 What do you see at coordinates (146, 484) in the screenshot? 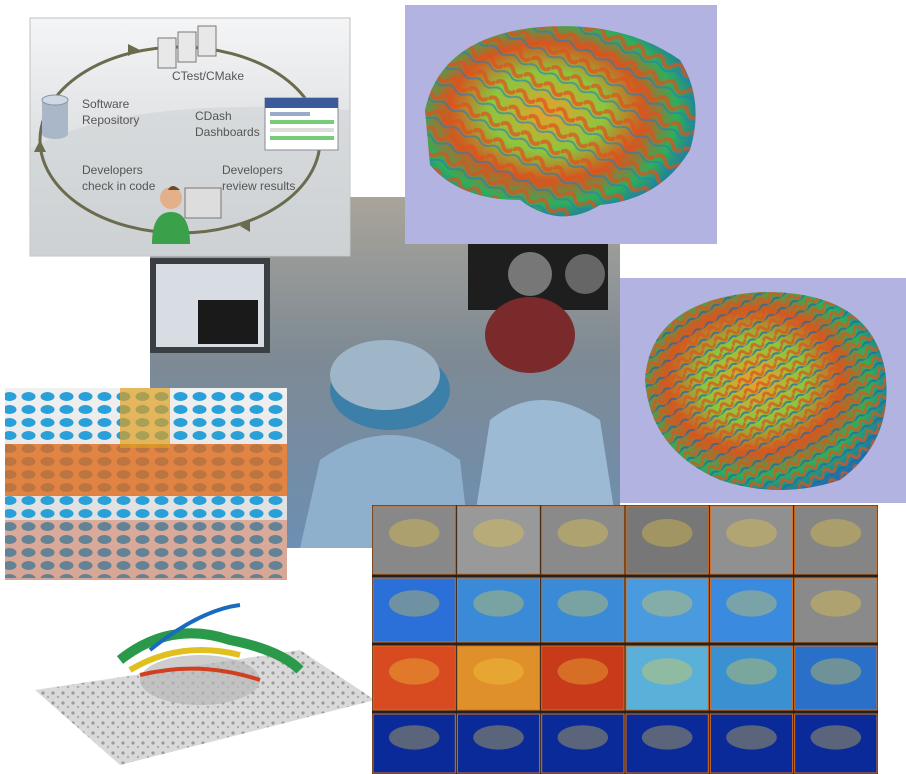
I see `tensor-glyphs` at bounding box center [146, 484].